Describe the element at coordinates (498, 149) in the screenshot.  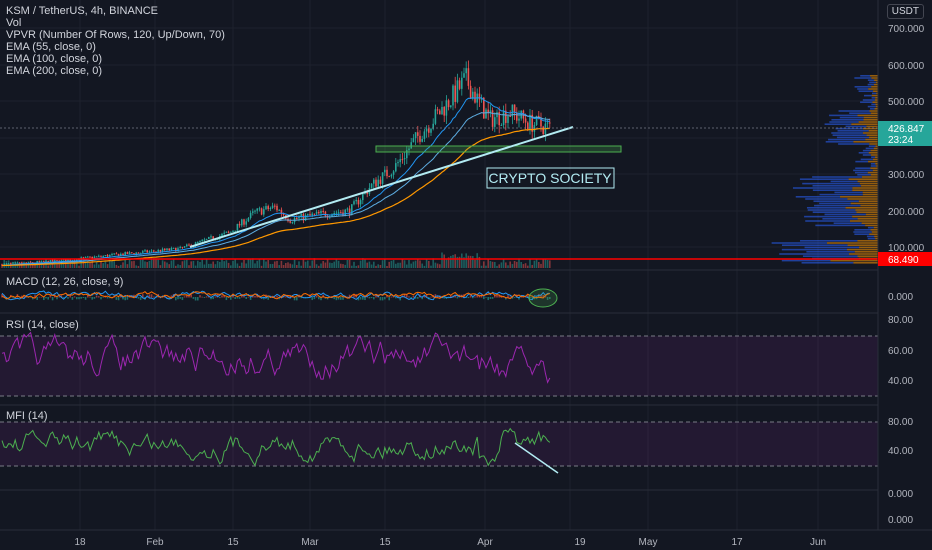
I see `resistance-zone` at that location.